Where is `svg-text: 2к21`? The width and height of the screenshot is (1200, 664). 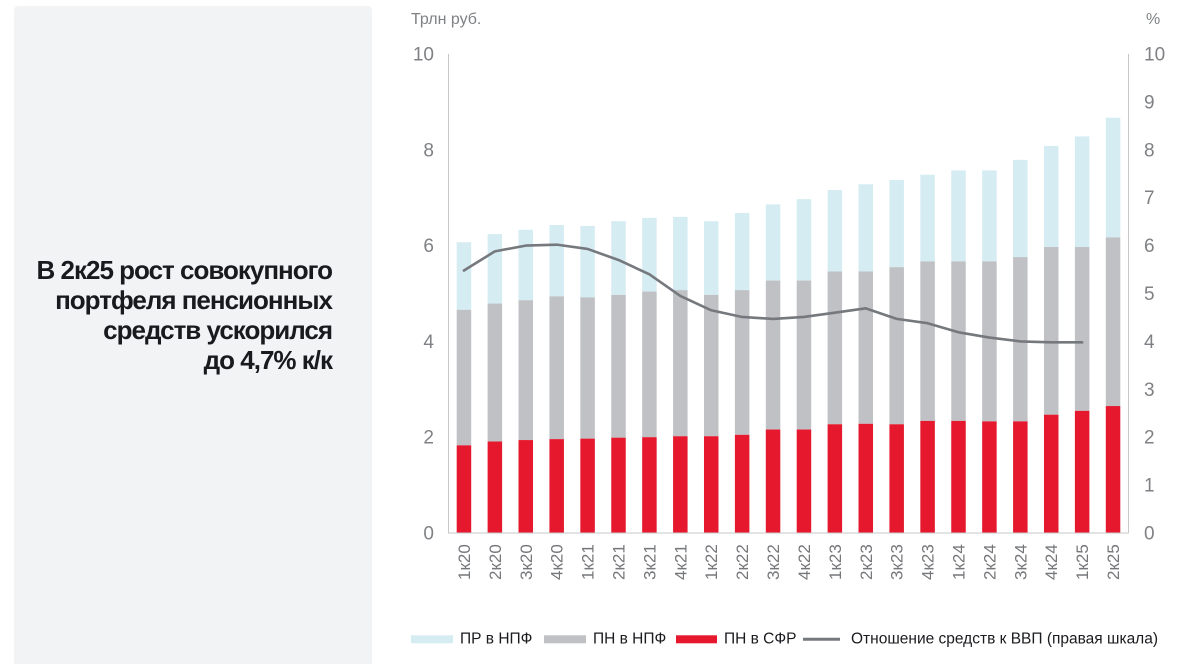 svg-text: 2к21 is located at coordinates (619, 562).